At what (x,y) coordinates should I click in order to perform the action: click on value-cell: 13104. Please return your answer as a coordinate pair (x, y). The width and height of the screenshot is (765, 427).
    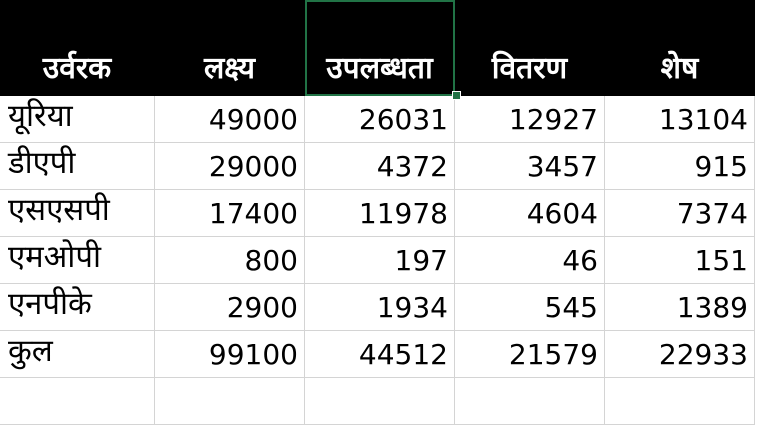
    Looking at the image, I should click on (680, 119).